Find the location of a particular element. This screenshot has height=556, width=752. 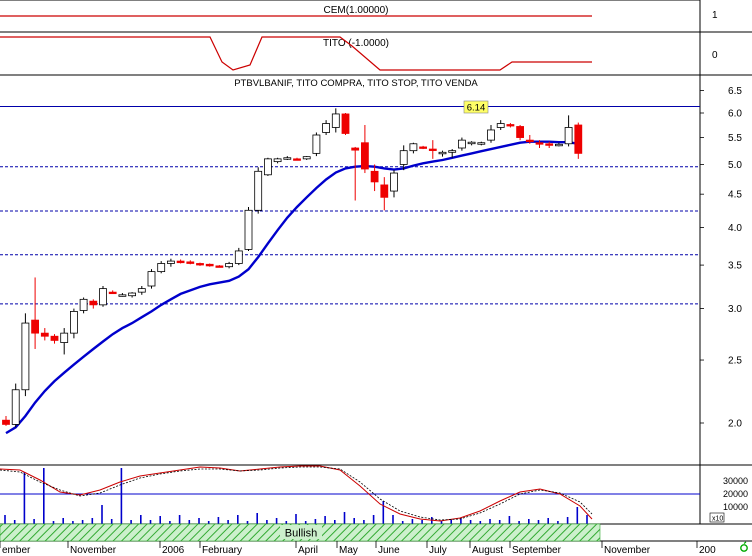

xaxis-label: 2006 is located at coordinates (173, 550).